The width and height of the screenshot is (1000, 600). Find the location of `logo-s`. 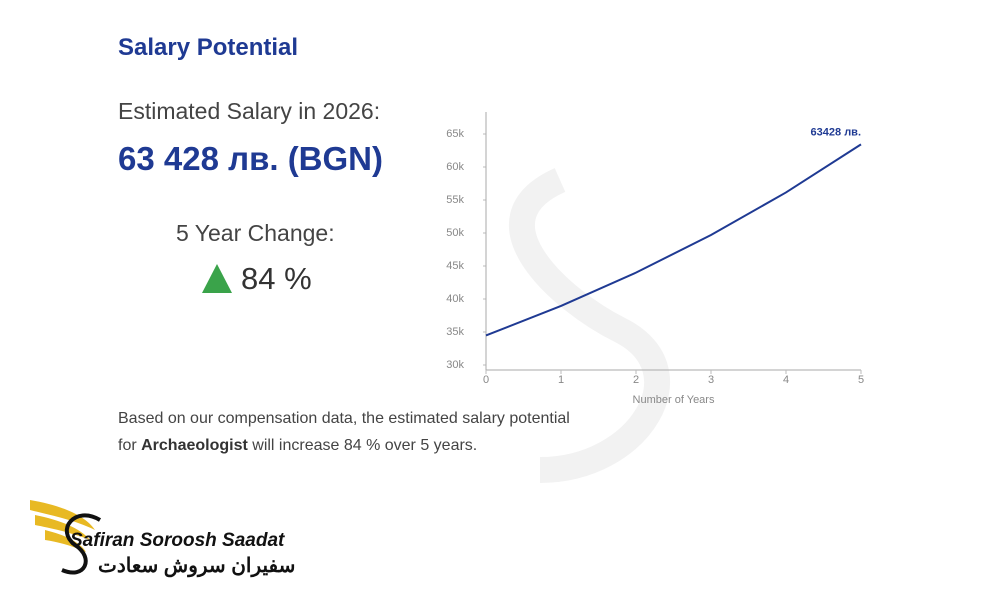

logo-s is located at coordinates (81, 544).